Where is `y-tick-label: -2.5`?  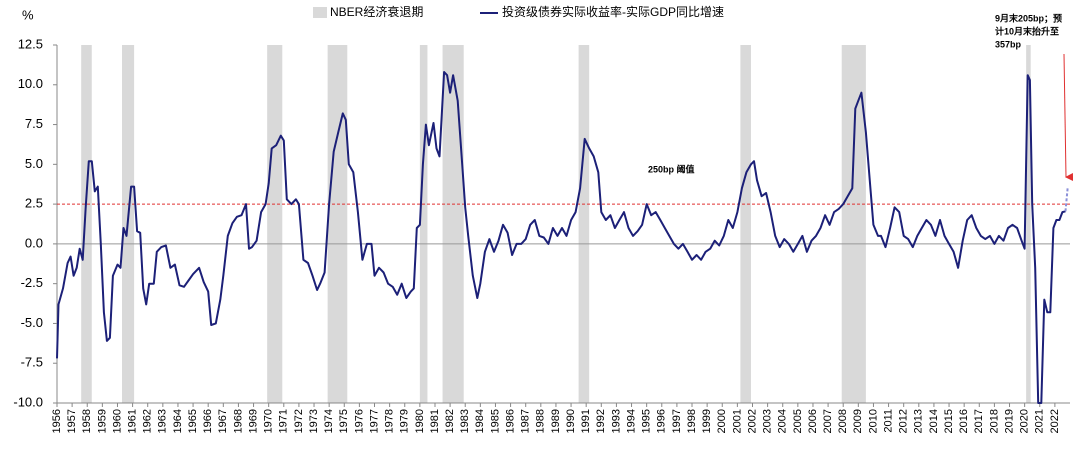 y-tick-label: -2.5 is located at coordinates (32, 282).